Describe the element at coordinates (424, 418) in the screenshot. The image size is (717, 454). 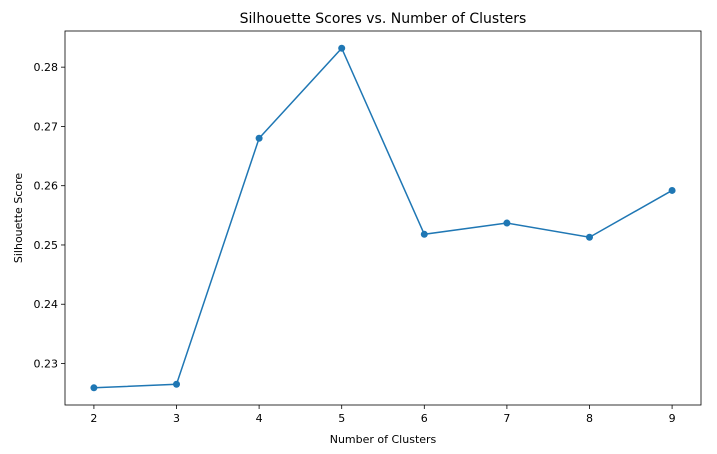
I see `x-tick-label: 6` at that location.